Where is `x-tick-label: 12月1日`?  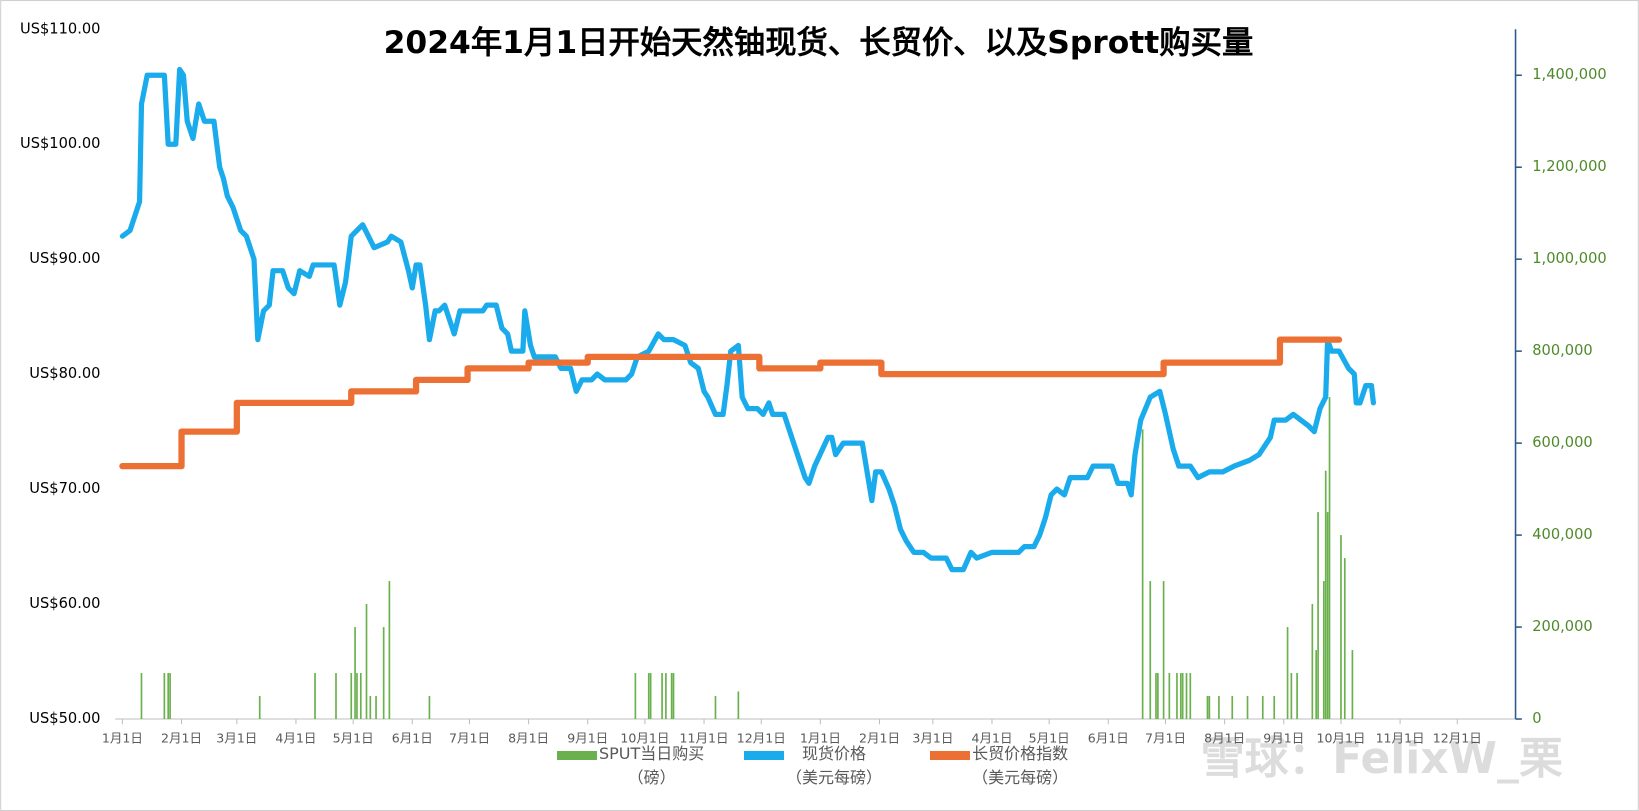 x-tick-label: 12月1日 is located at coordinates (1457, 737).